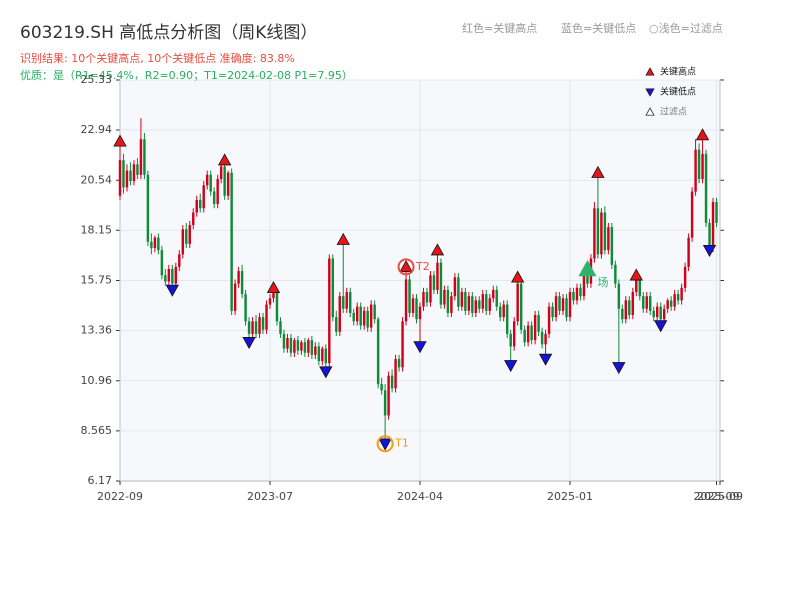  Describe the element at coordinates (420, 496) in the screenshot. I see `x-tick-label: 2024-04` at that location.